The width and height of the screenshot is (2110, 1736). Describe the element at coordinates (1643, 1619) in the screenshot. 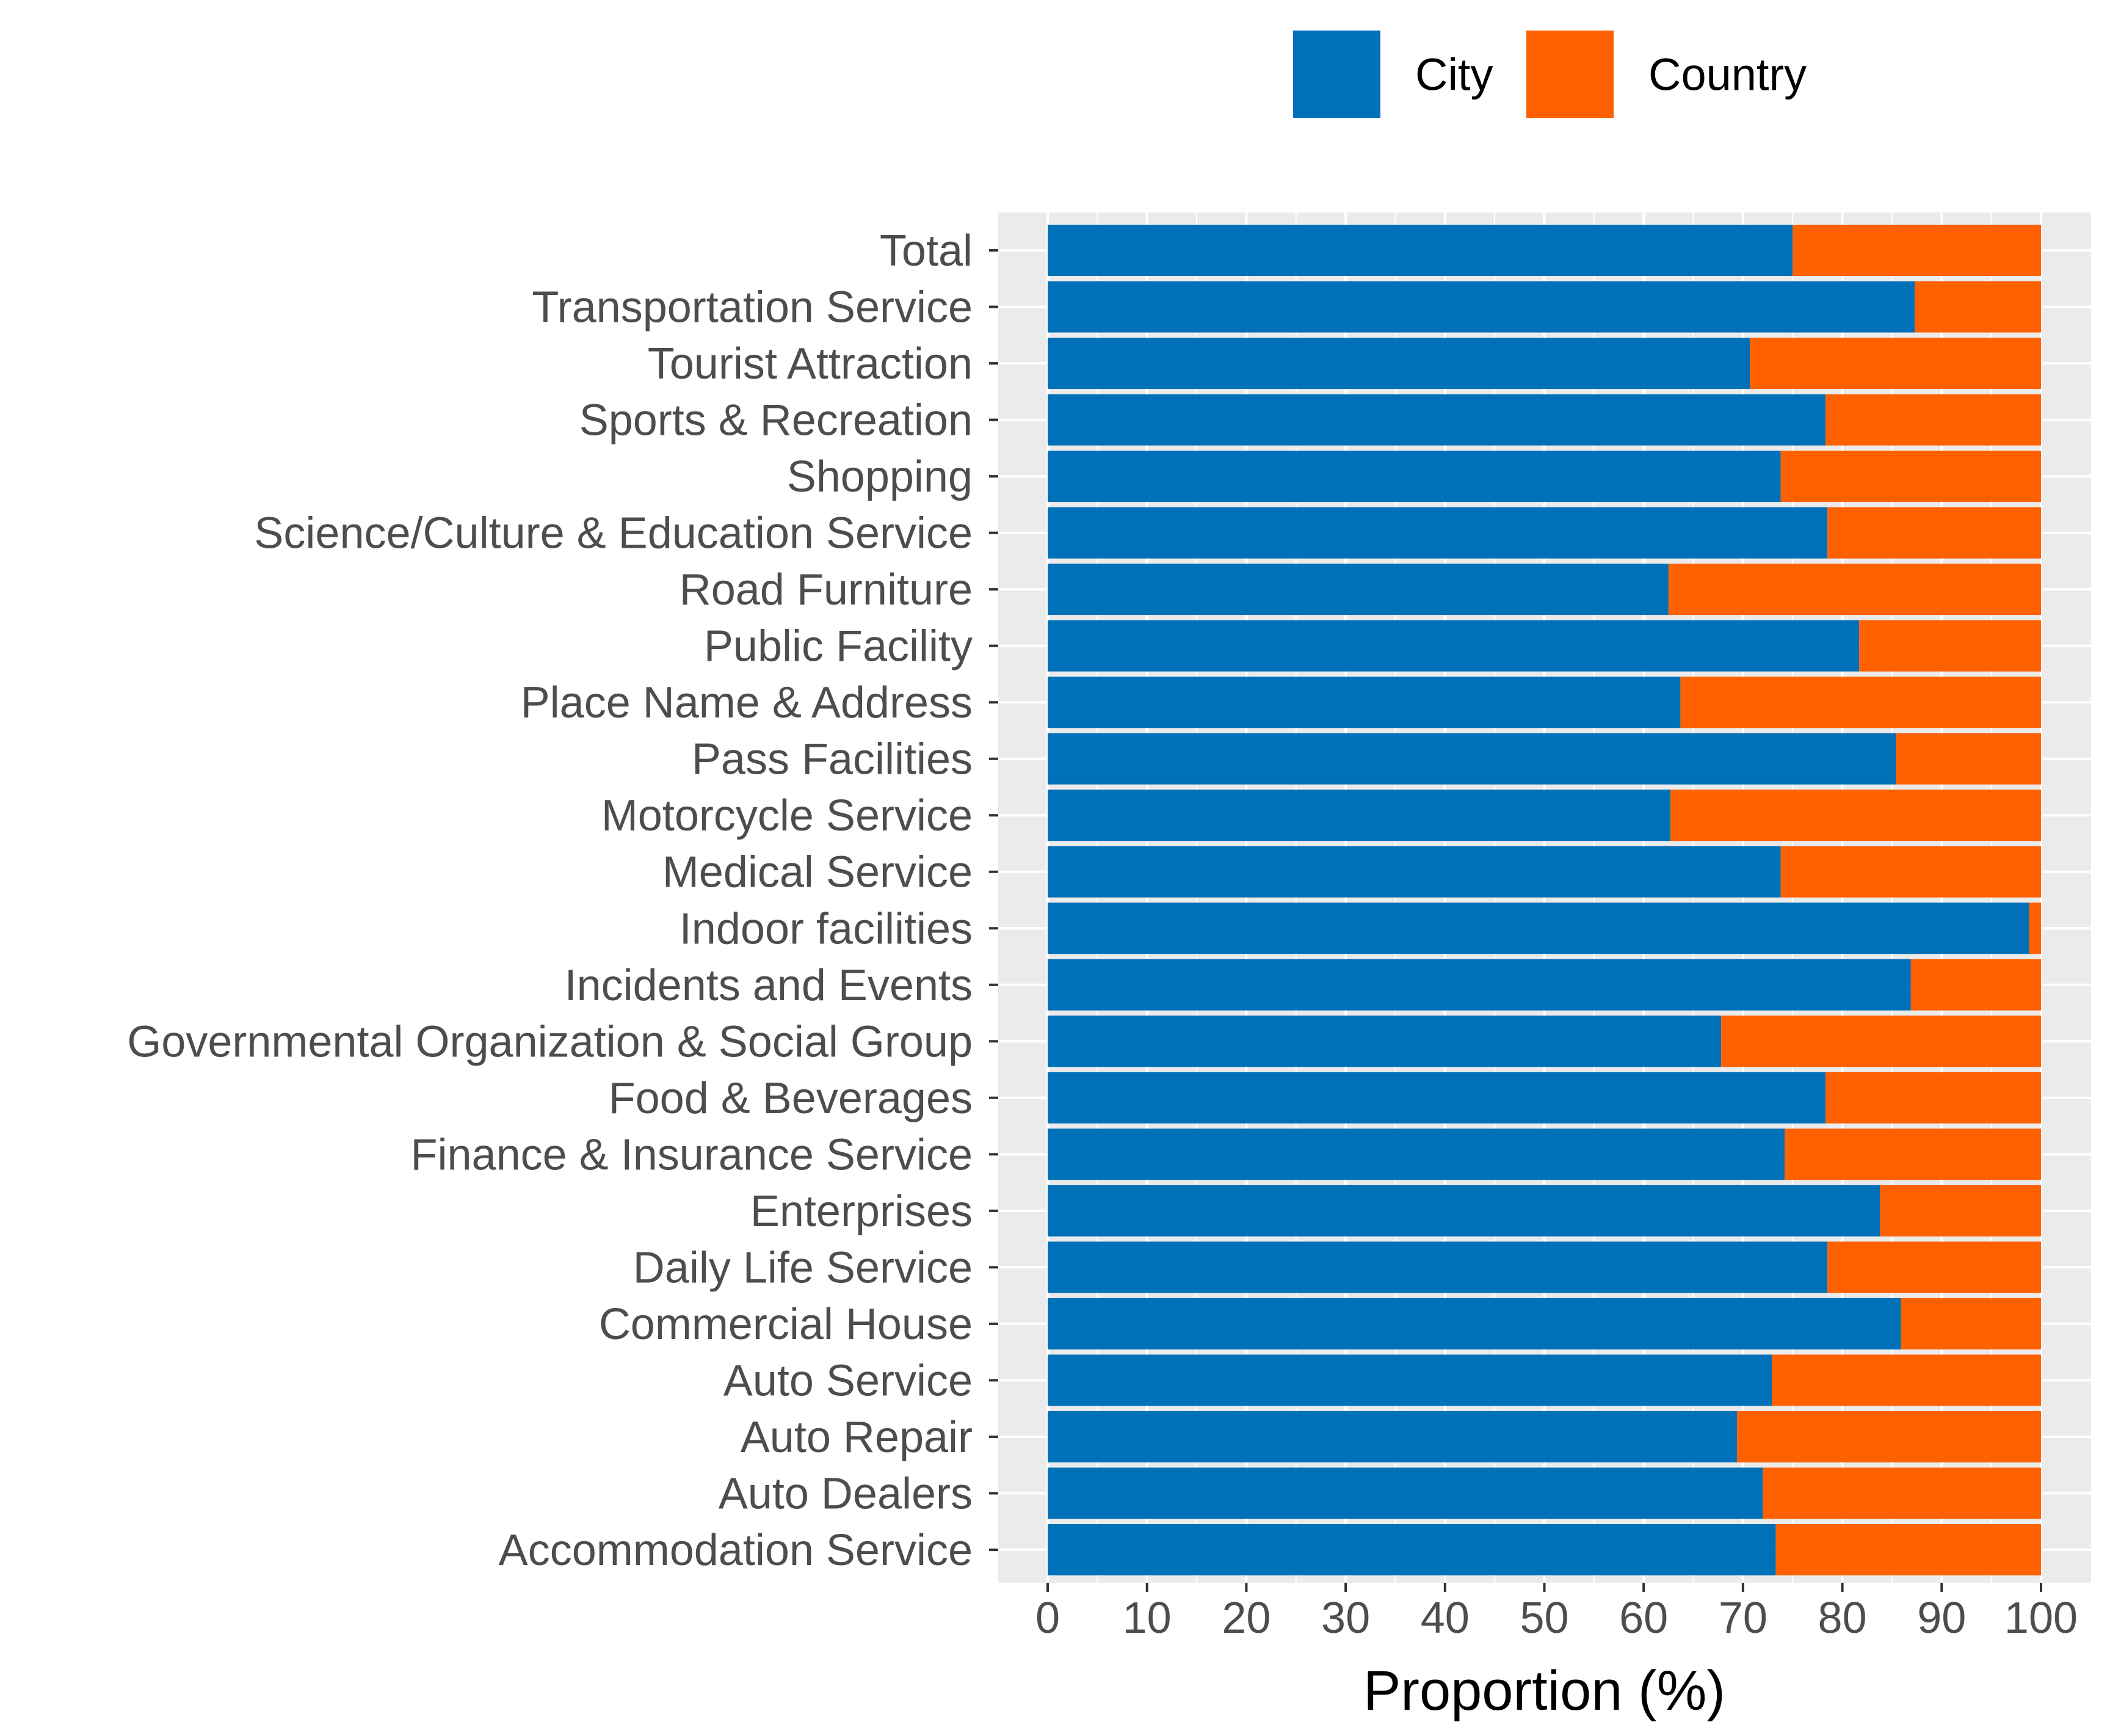

I see `x-tick-label: 60` at that location.